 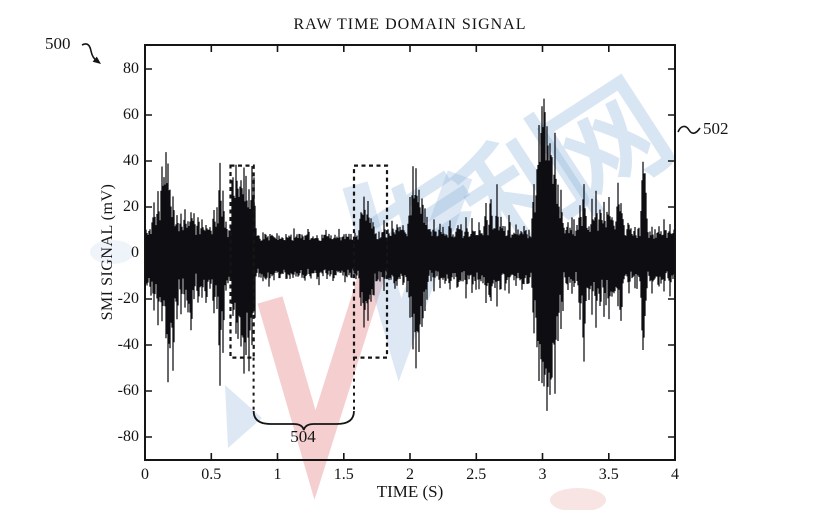 I want to click on watermark-pink-smudge, so click(x=578, y=499).